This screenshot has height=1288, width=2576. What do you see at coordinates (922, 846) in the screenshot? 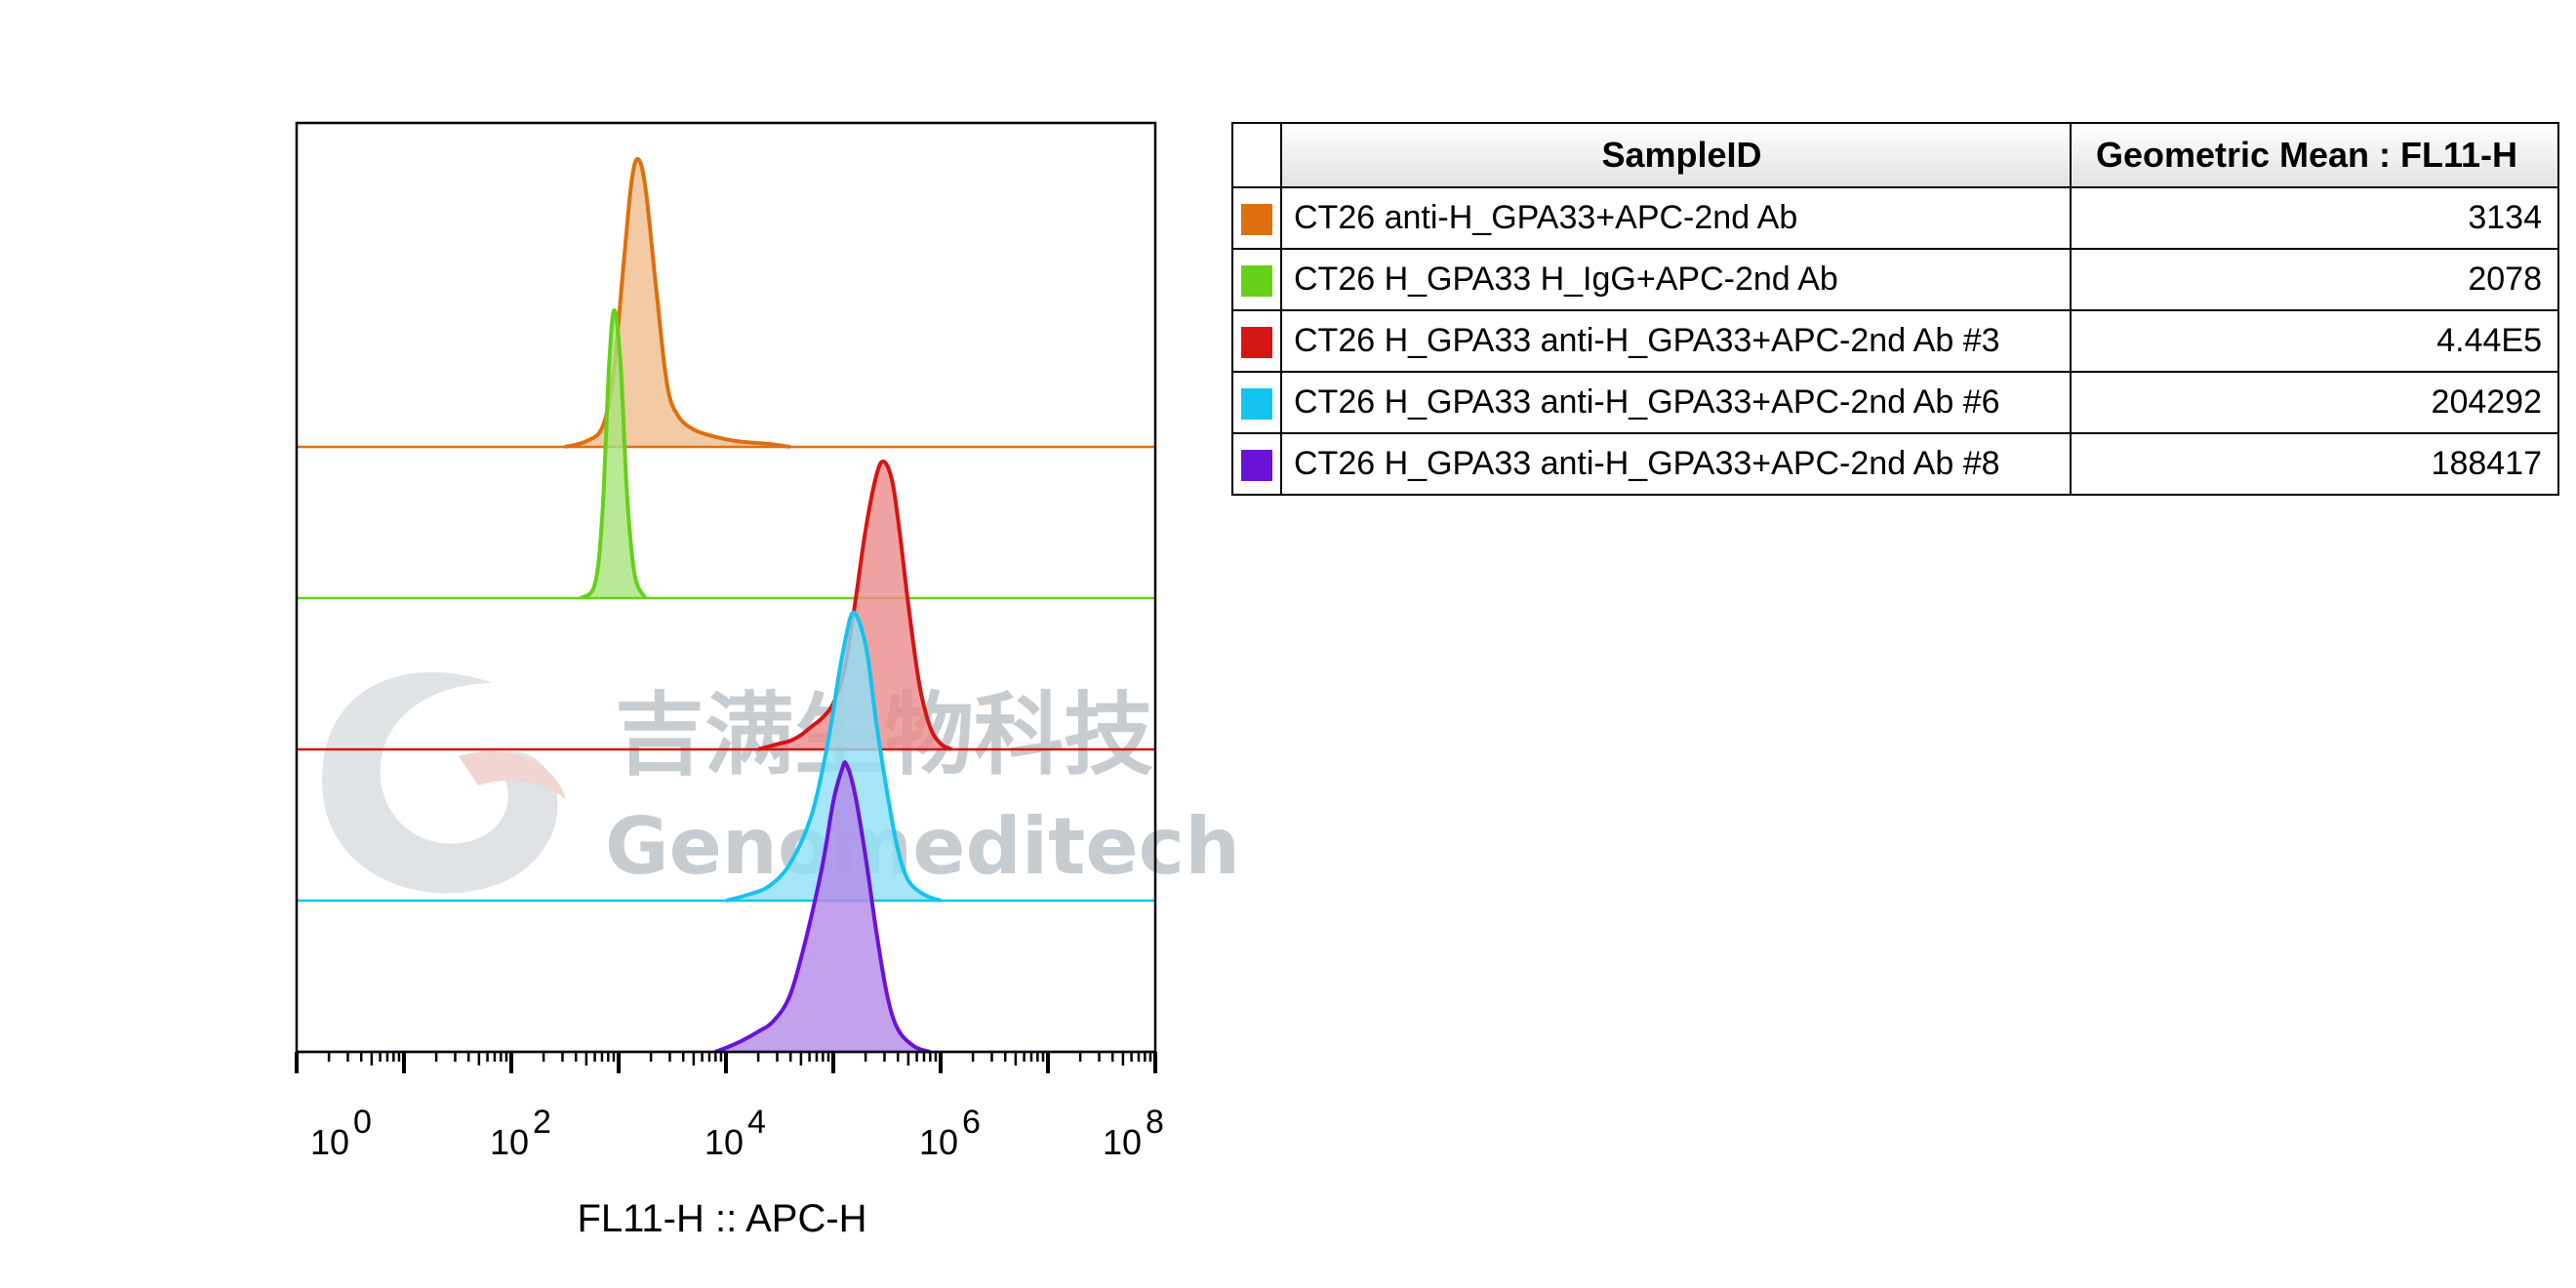
I see `watermark-text-en: Genomeditech` at bounding box center [922, 846].